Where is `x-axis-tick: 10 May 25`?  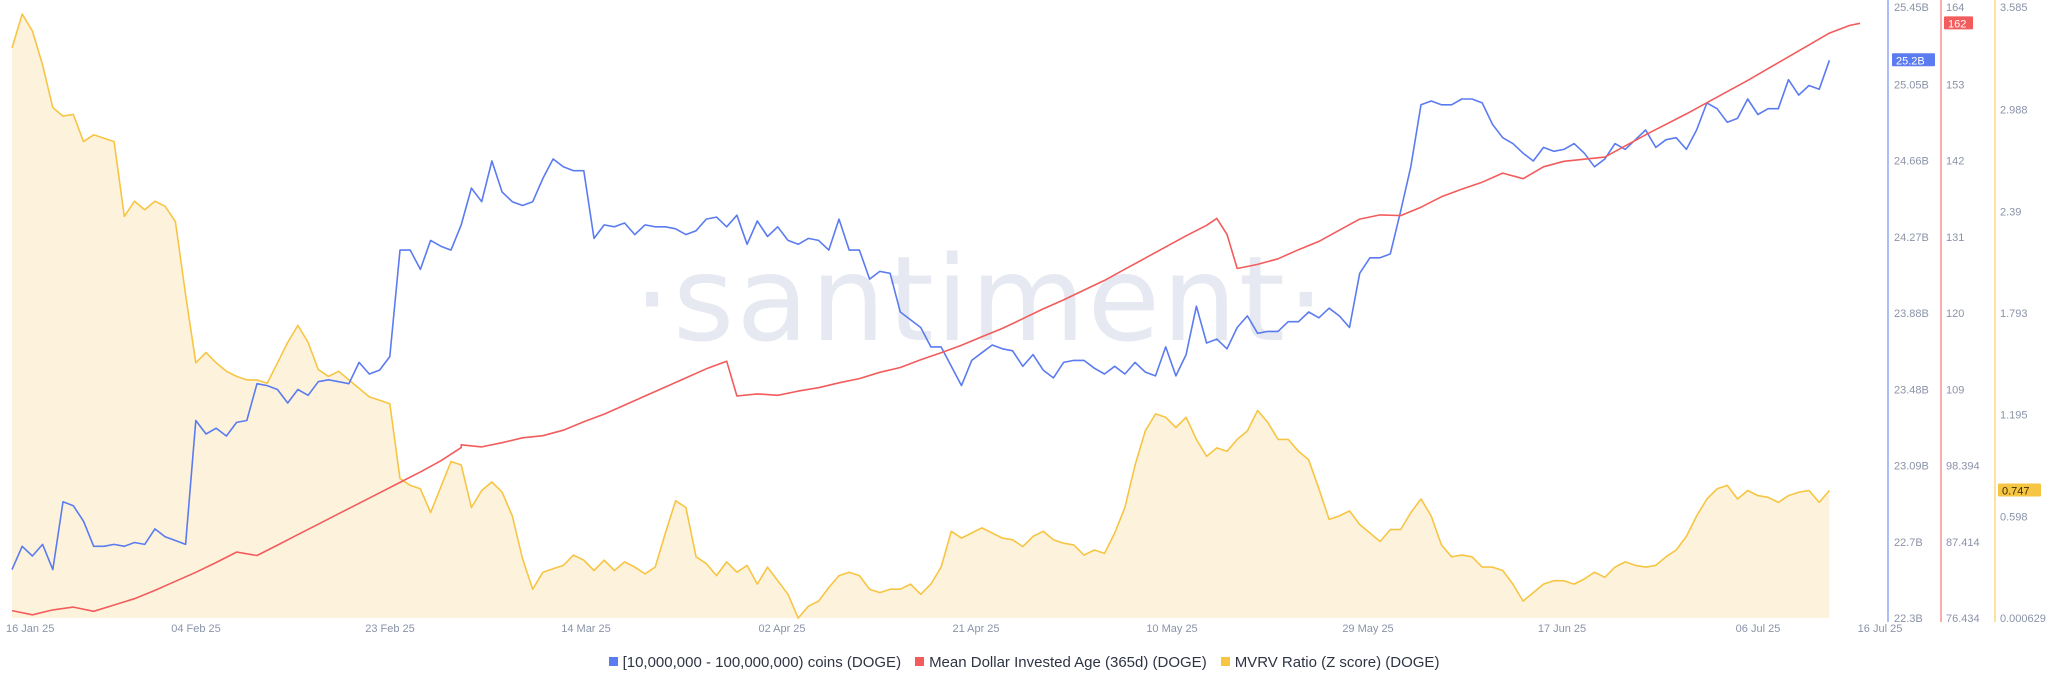 x-axis-tick: 10 May 25 is located at coordinates (1171, 629).